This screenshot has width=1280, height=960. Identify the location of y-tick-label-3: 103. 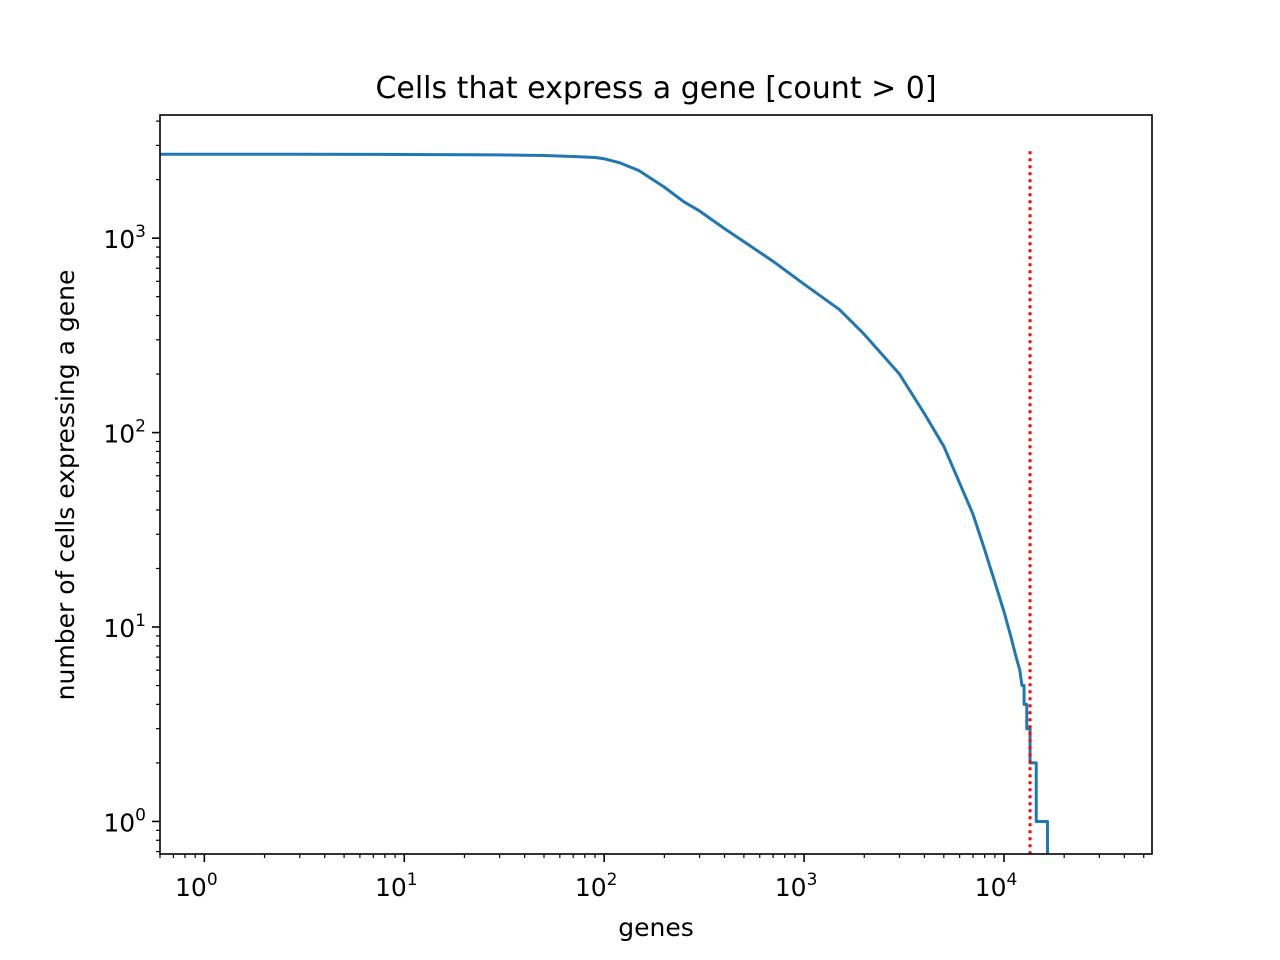
(124, 238).